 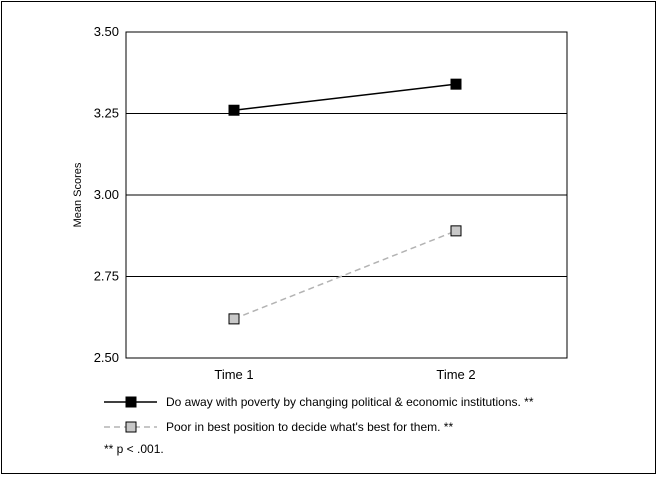 I want to click on y-tick-label: 2.50, so click(x=106, y=357).